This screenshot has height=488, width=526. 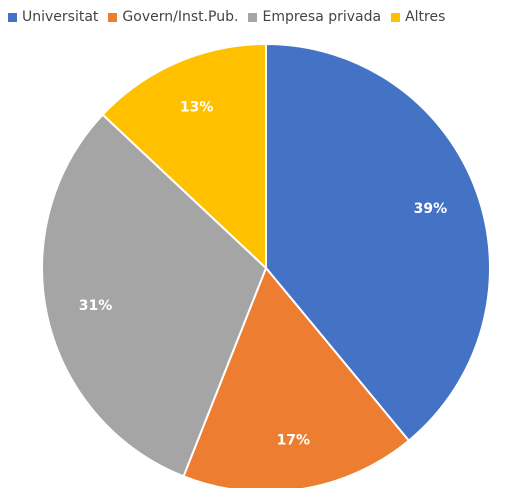 I want to click on legend-label-altres: Altres, so click(x=425, y=17).